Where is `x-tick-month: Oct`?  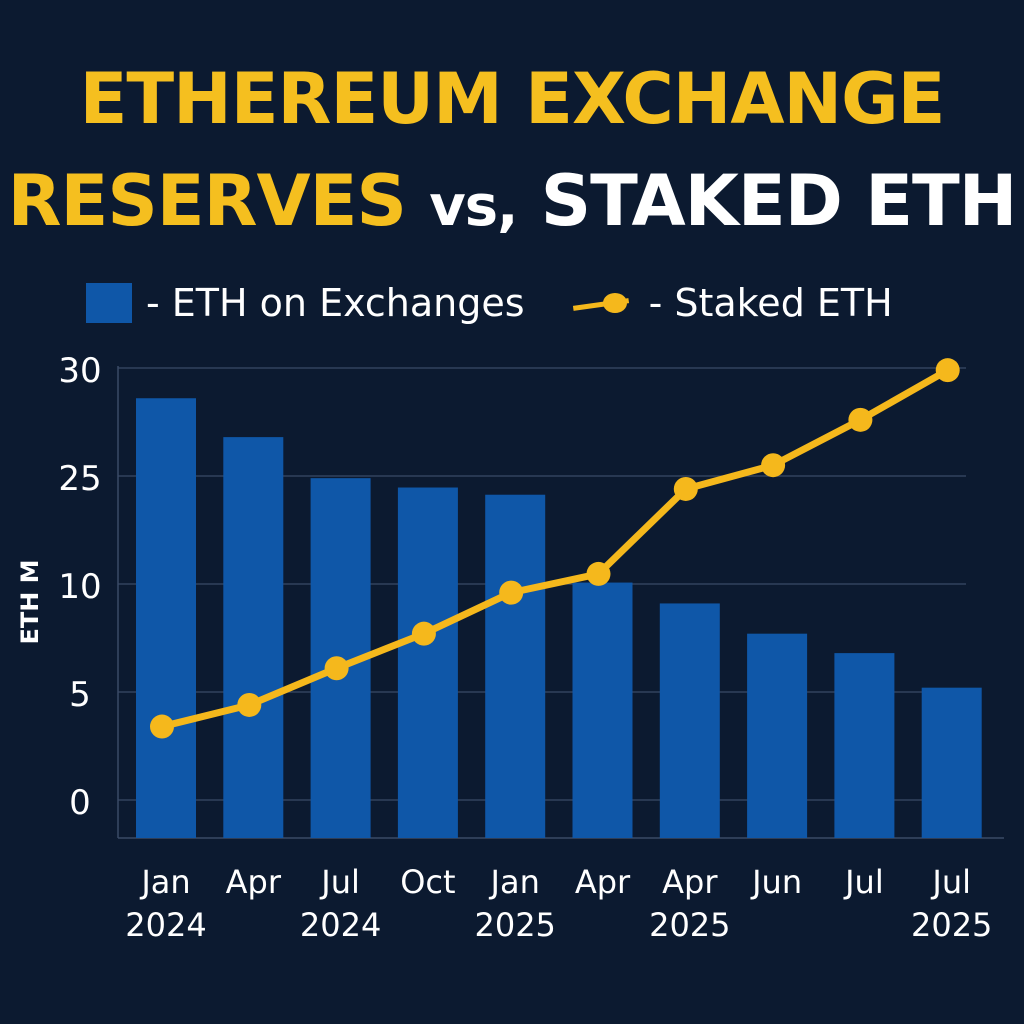 x-tick-month: Oct is located at coordinates (427, 882).